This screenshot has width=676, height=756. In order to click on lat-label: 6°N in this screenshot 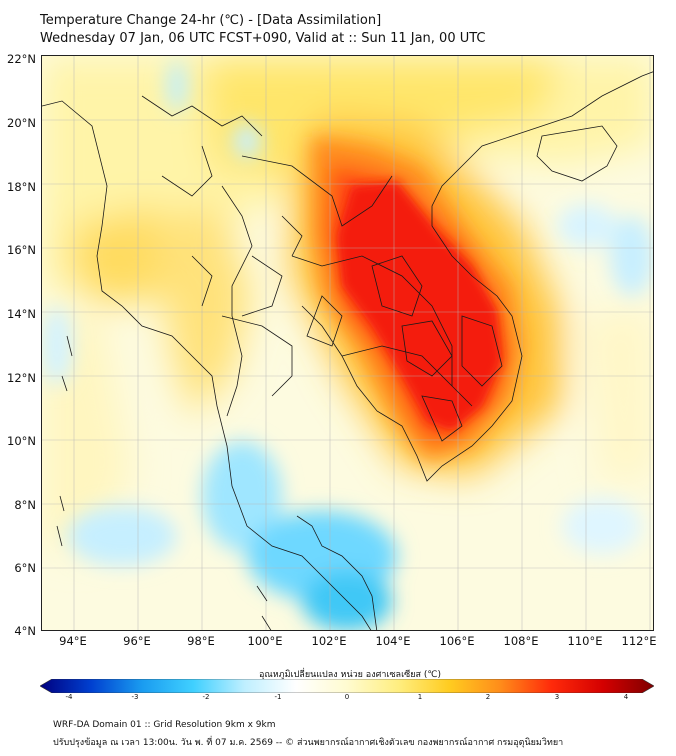, I will do `click(25, 568)`.